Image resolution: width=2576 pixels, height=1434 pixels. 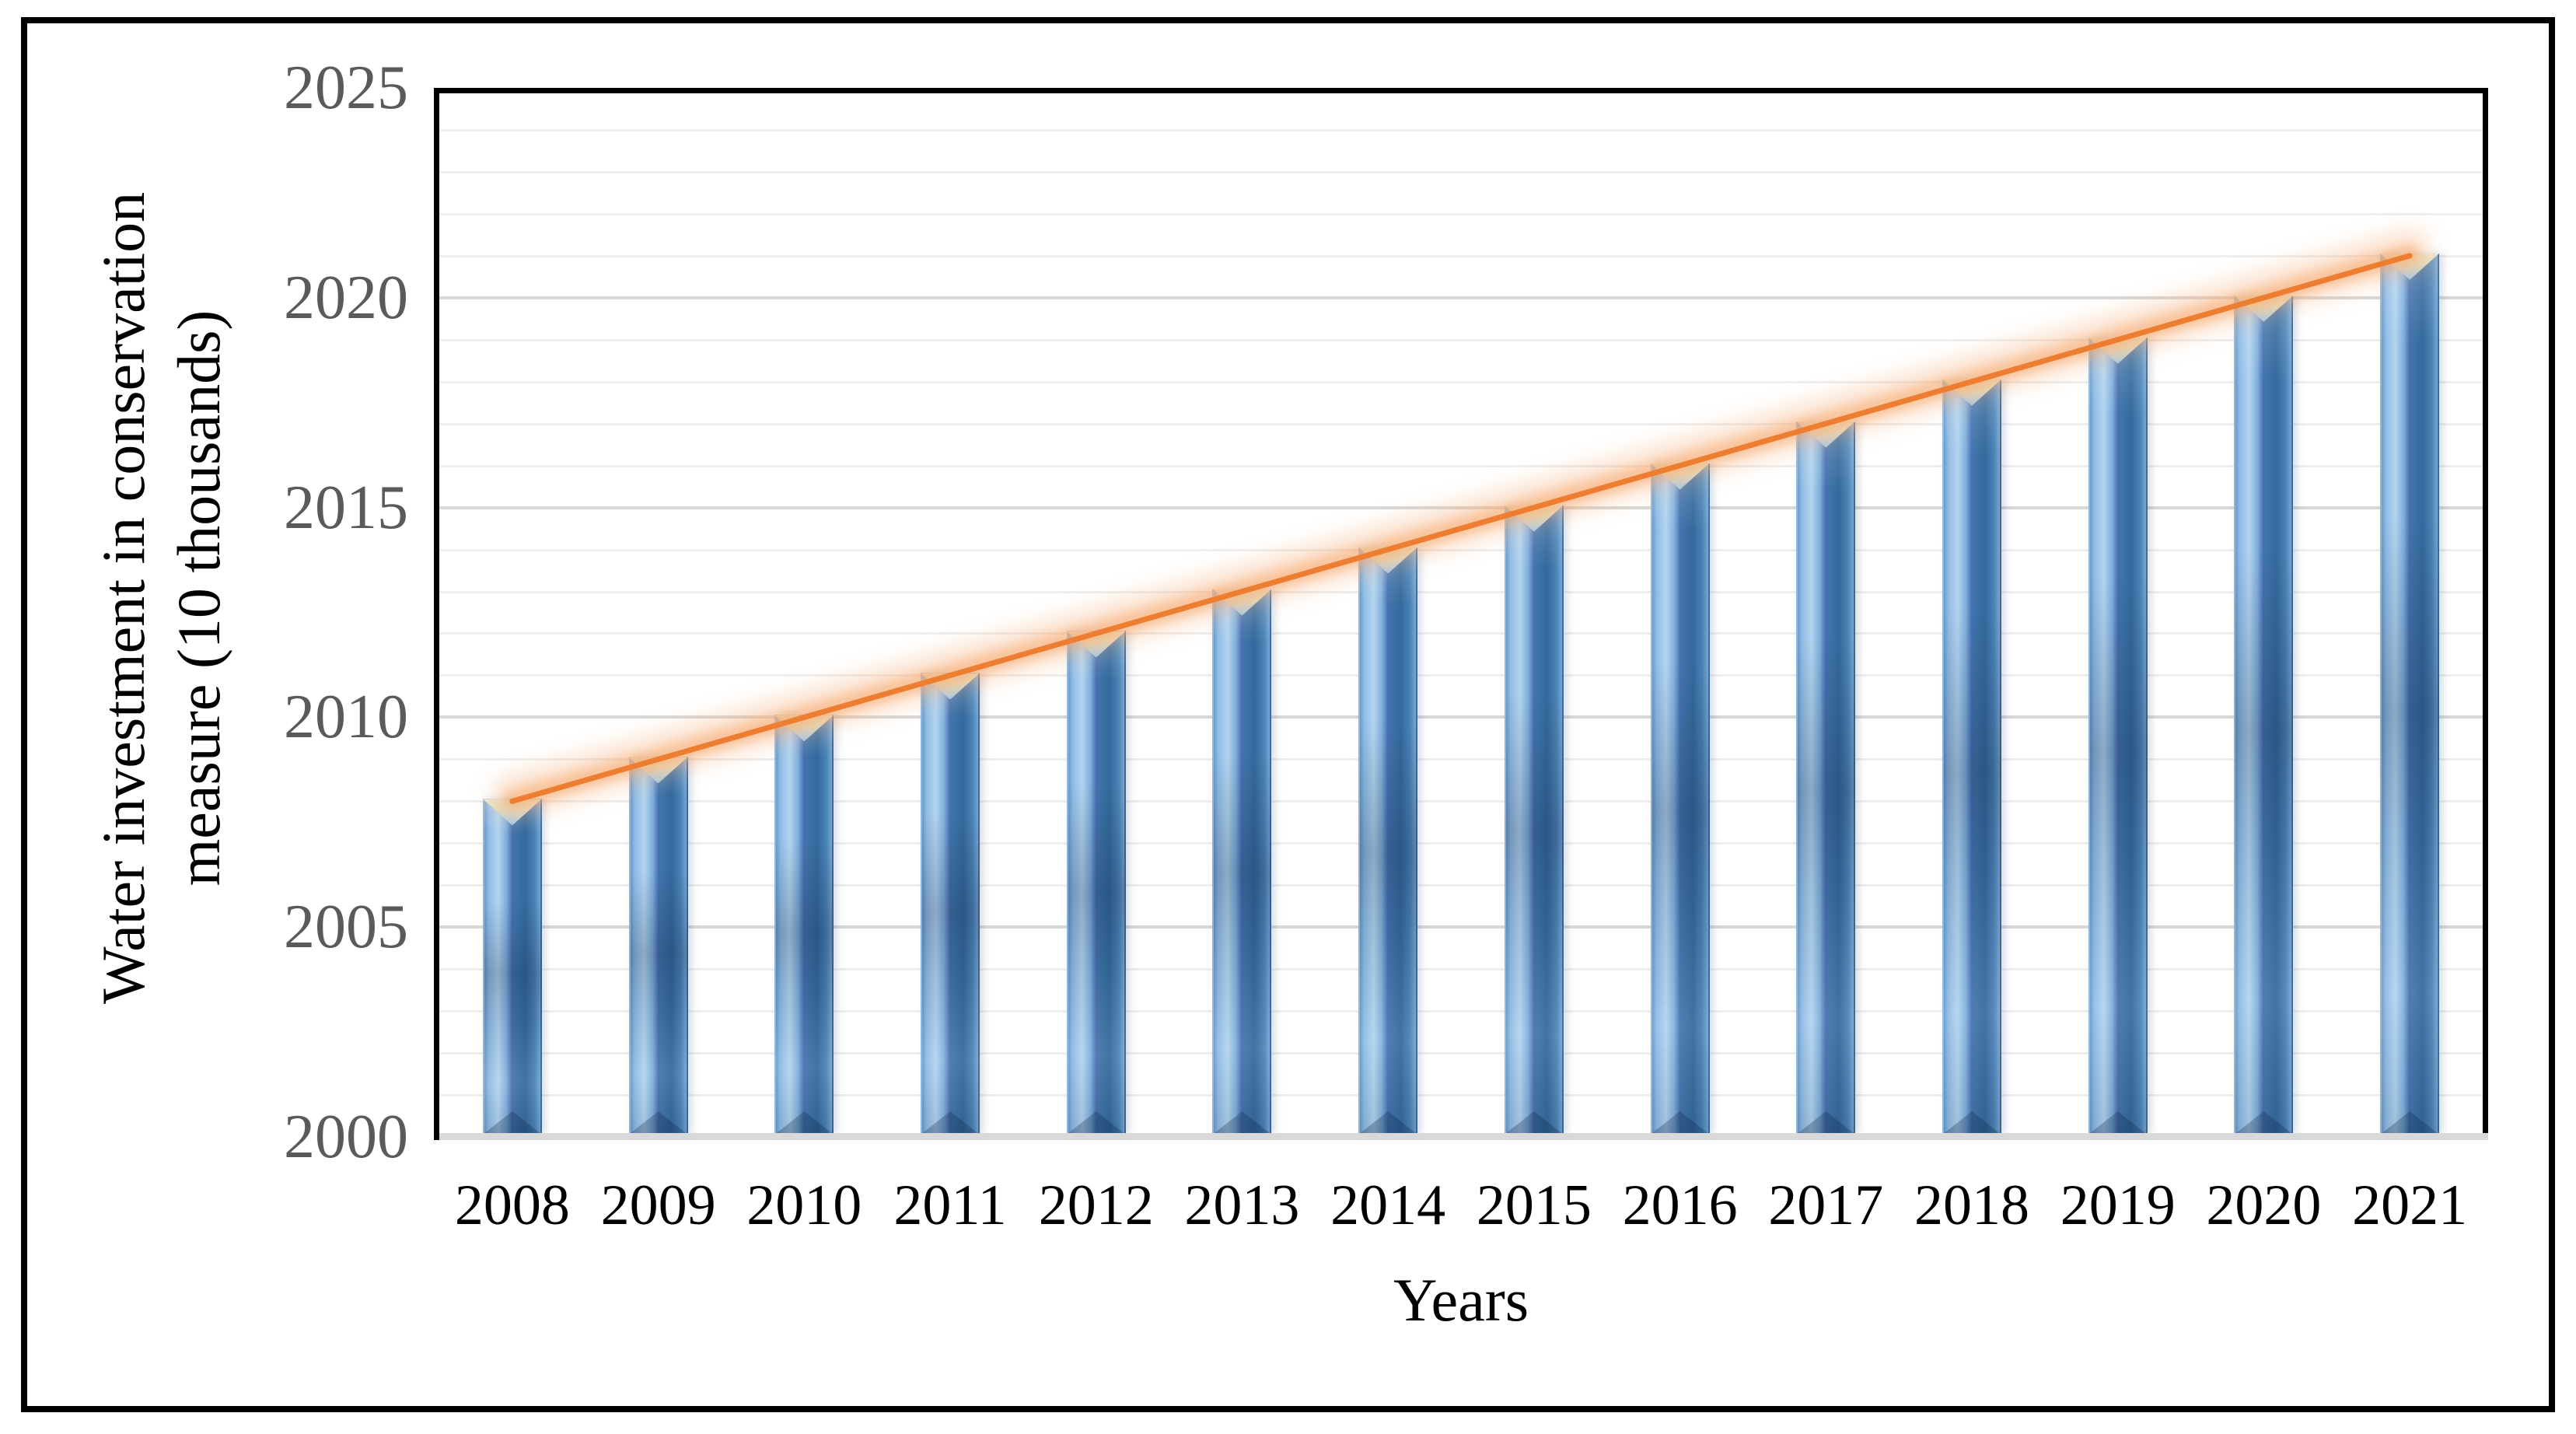 I want to click on x-tick-label-2020: 2020, so click(x=2264, y=1205).